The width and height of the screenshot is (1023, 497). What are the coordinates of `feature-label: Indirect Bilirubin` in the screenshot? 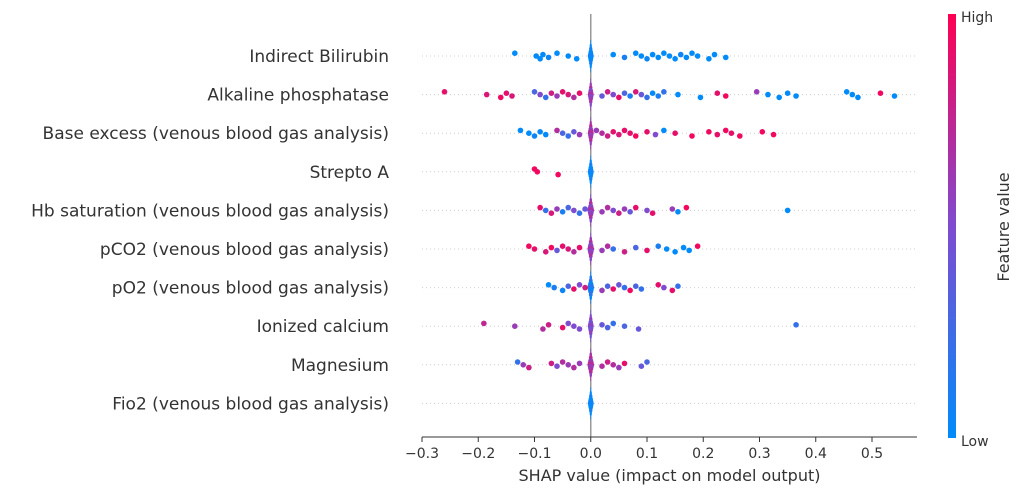 It's located at (319, 57).